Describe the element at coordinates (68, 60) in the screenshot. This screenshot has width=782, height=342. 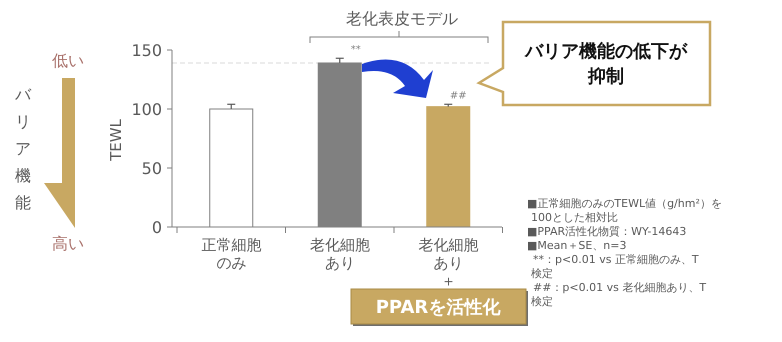
I see `text: 低い` at that location.